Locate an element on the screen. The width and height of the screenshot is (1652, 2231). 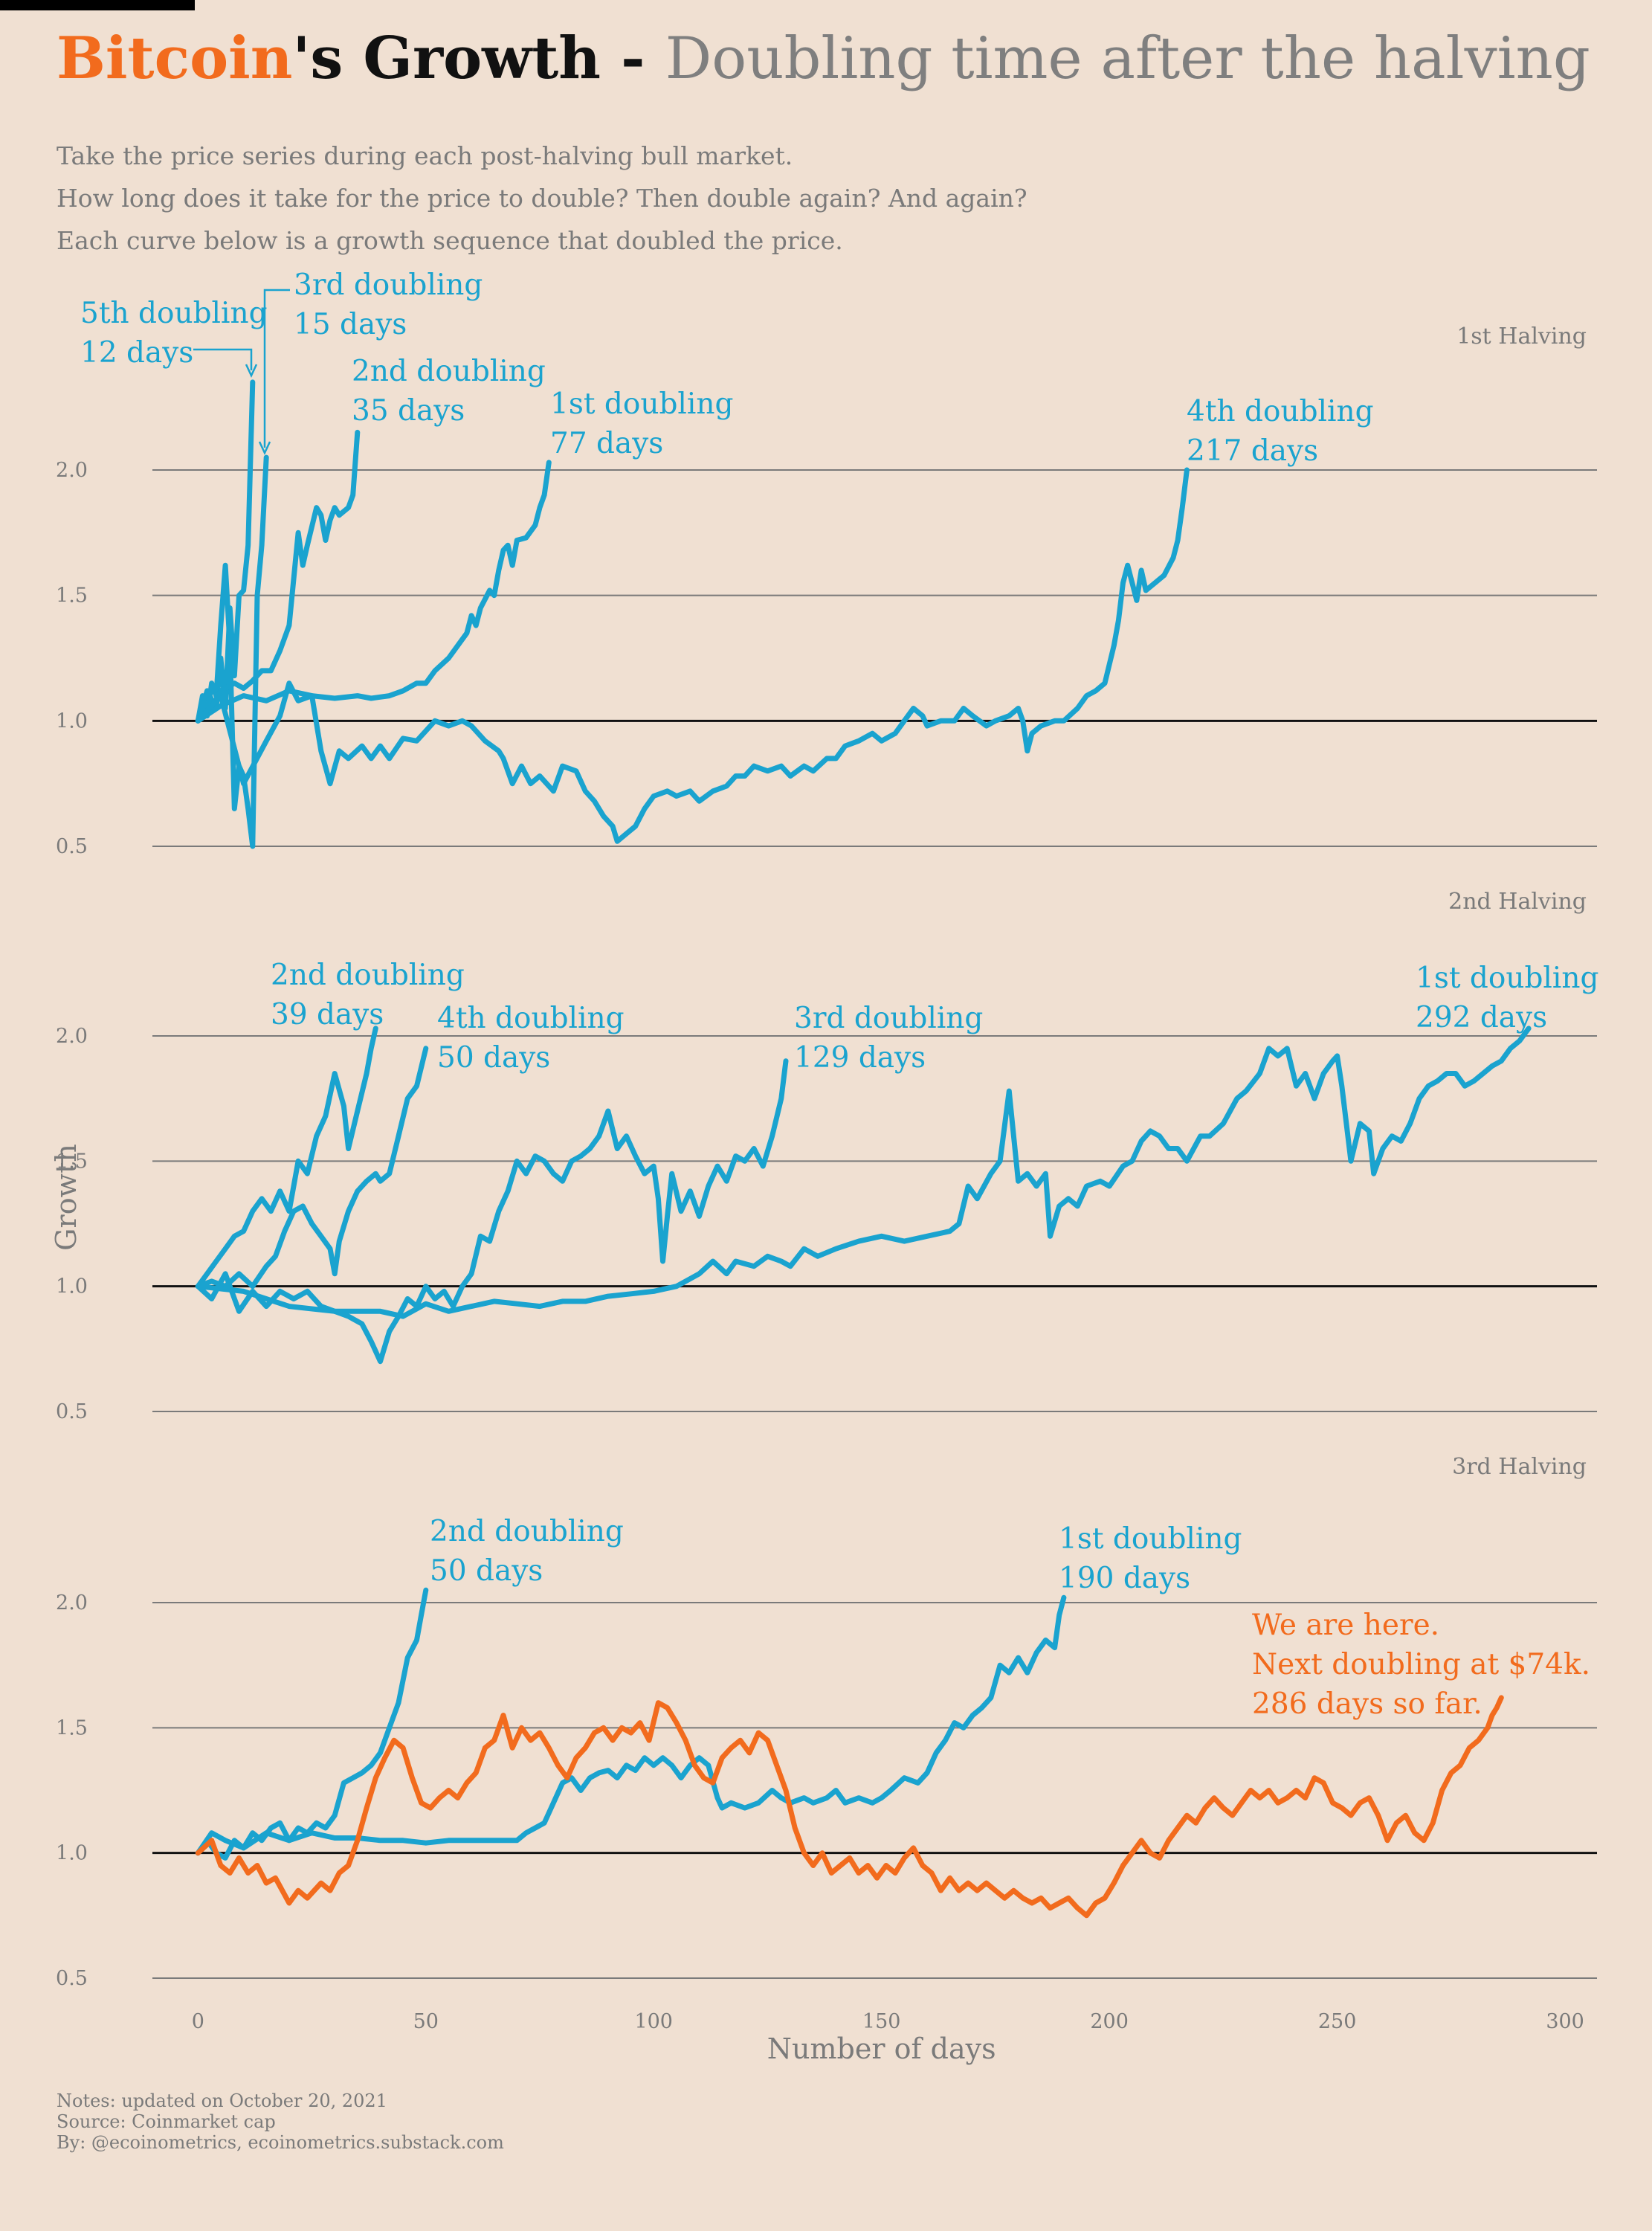
annotation: 1st doubling 190 days is located at coordinates (1150, 1558).